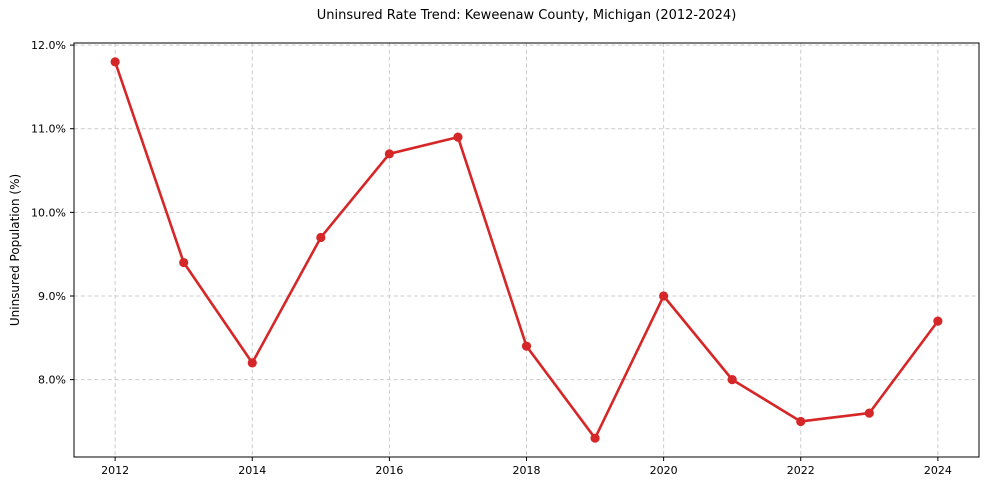  What do you see at coordinates (252, 470) in the screenshot?
I see `x-tick-label: 2014` at bounding box center [252, 470].